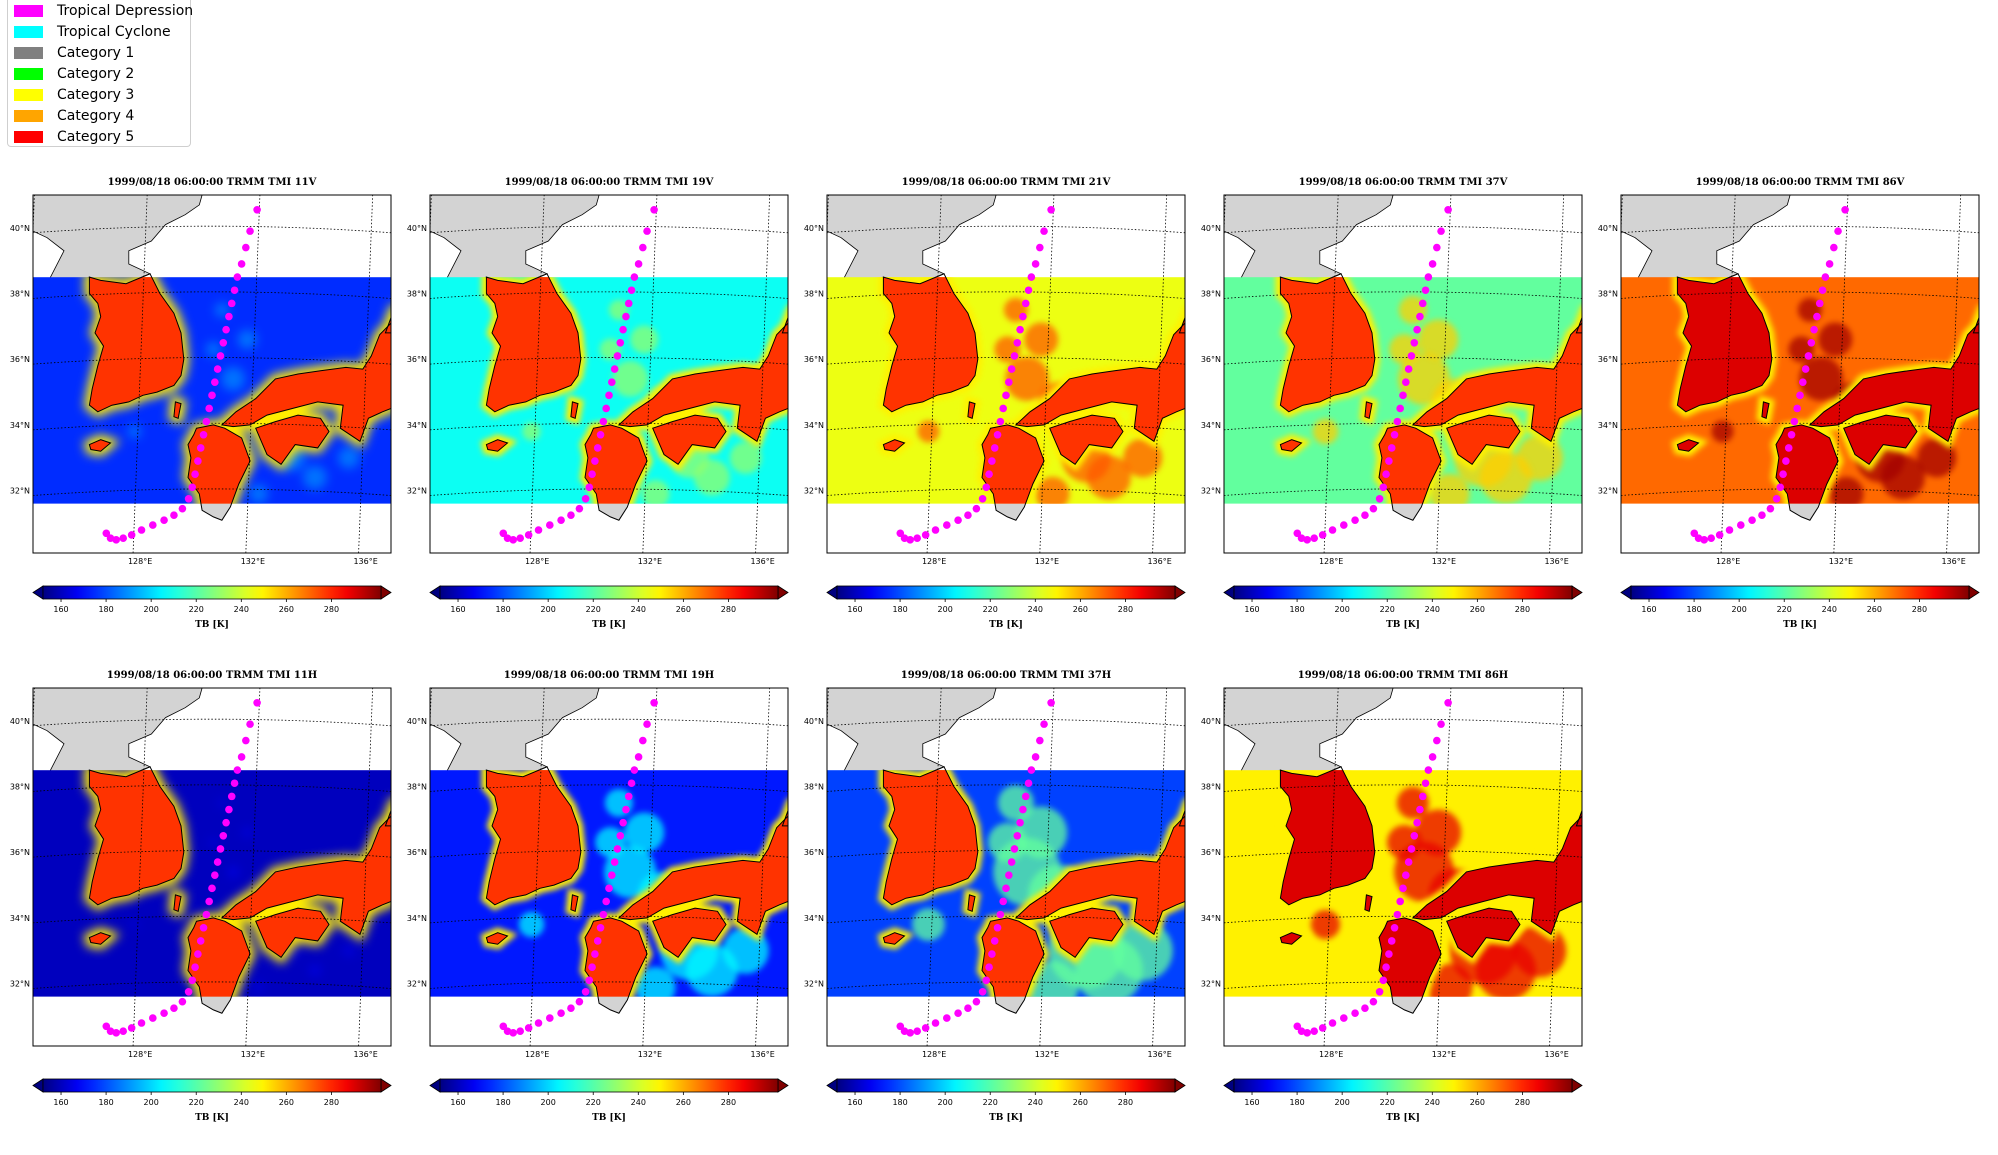  Describe the element at coordinates (28, 31) in the screenshot. I see `legend-swatch` at that location.